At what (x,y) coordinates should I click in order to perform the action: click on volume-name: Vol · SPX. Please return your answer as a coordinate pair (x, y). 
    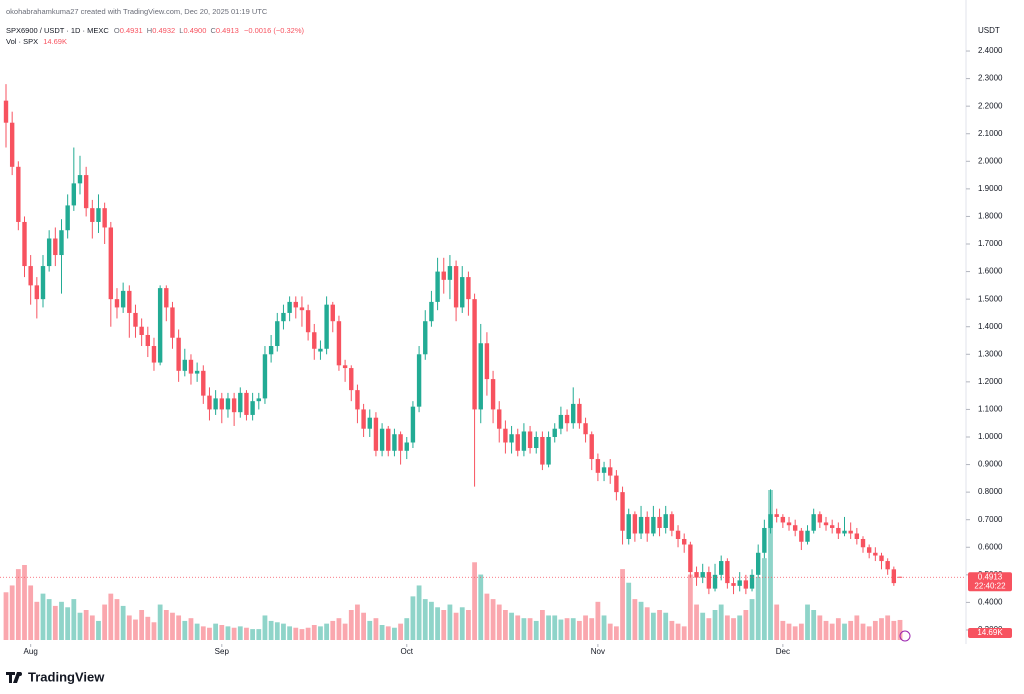
    Looking at the image, I should click on (22, 41).